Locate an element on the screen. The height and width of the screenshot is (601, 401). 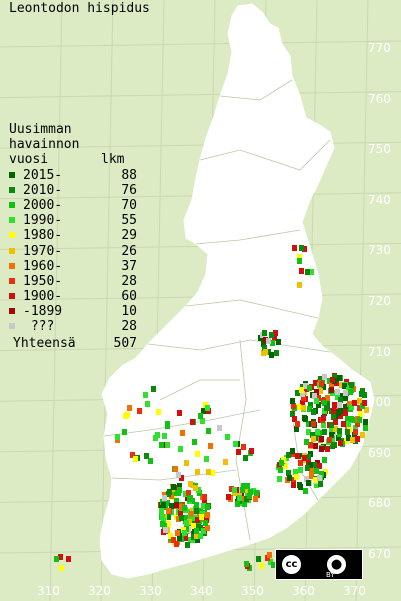
legend-item: 1960- 37 is located at coordinates (73, 266).